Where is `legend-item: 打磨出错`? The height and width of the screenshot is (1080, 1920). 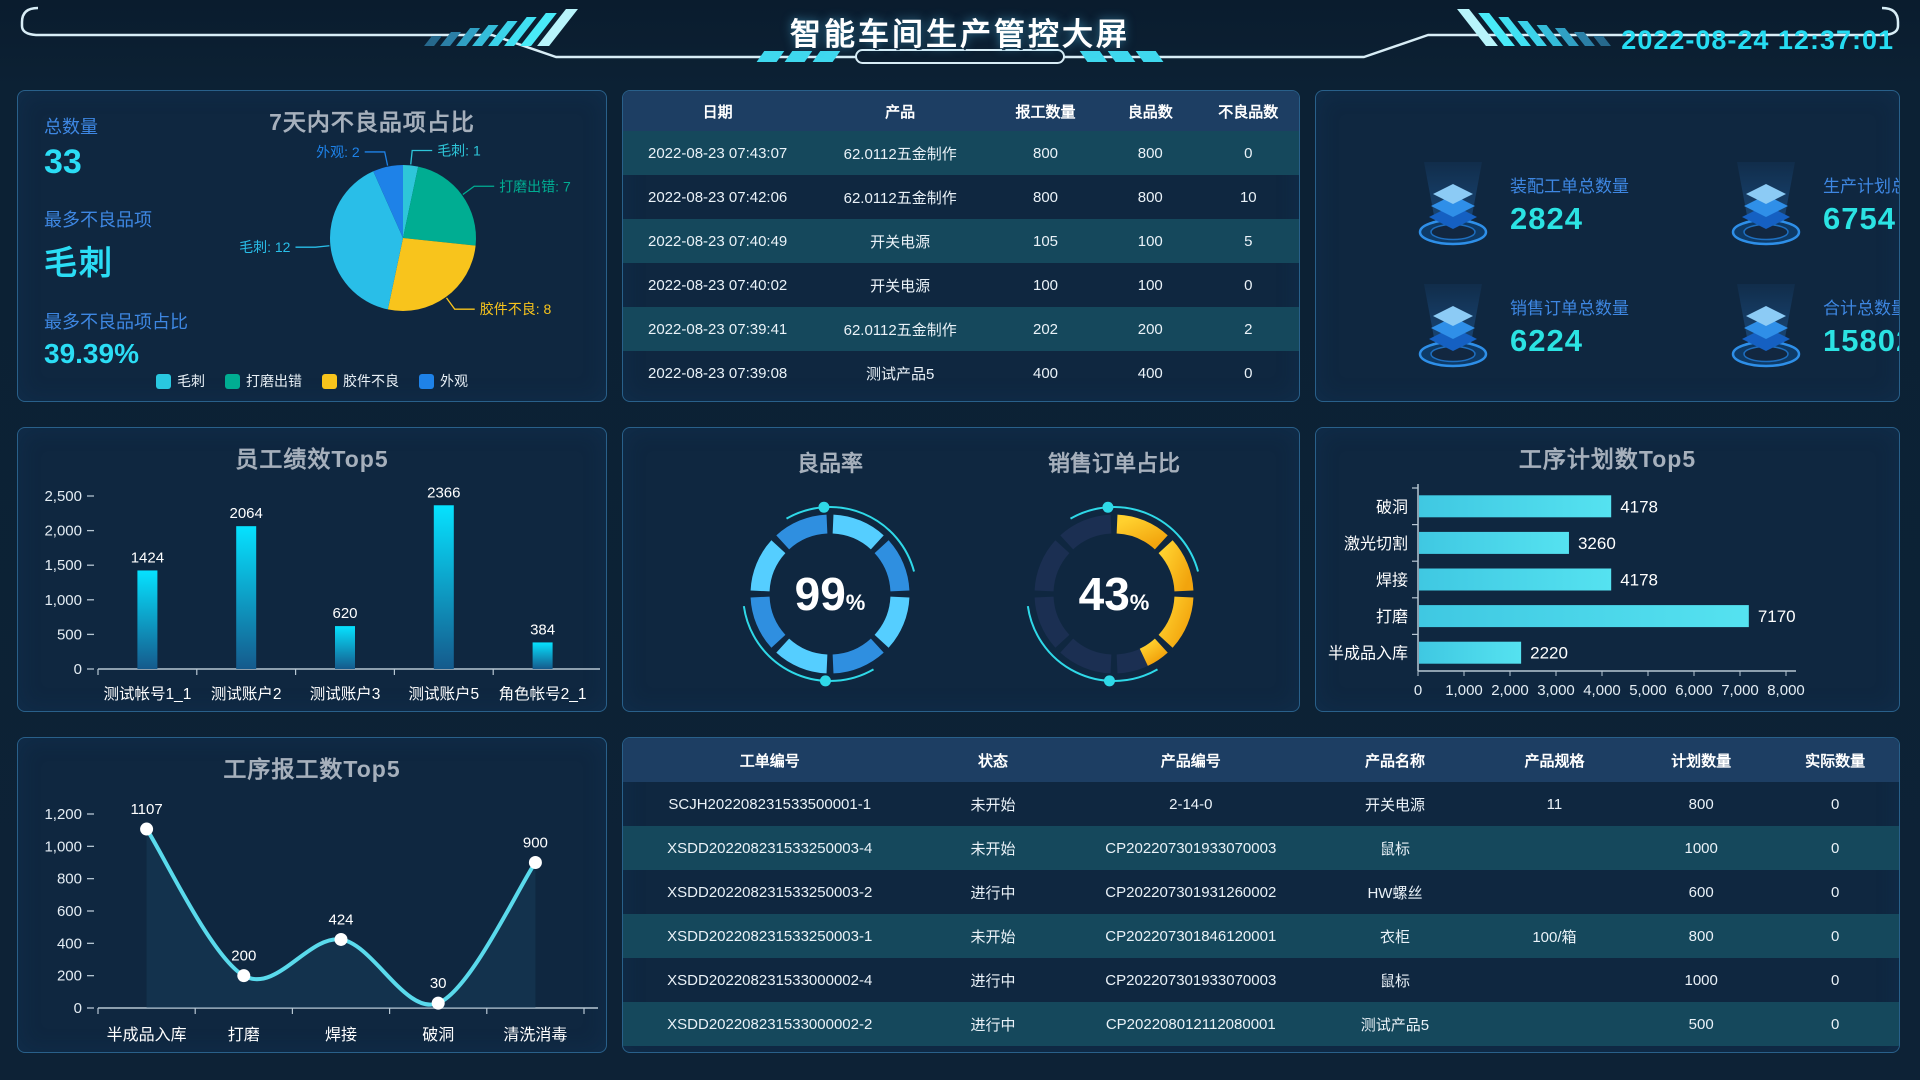 legend-item: 打磨出错 is located at coordinates (263, 381).